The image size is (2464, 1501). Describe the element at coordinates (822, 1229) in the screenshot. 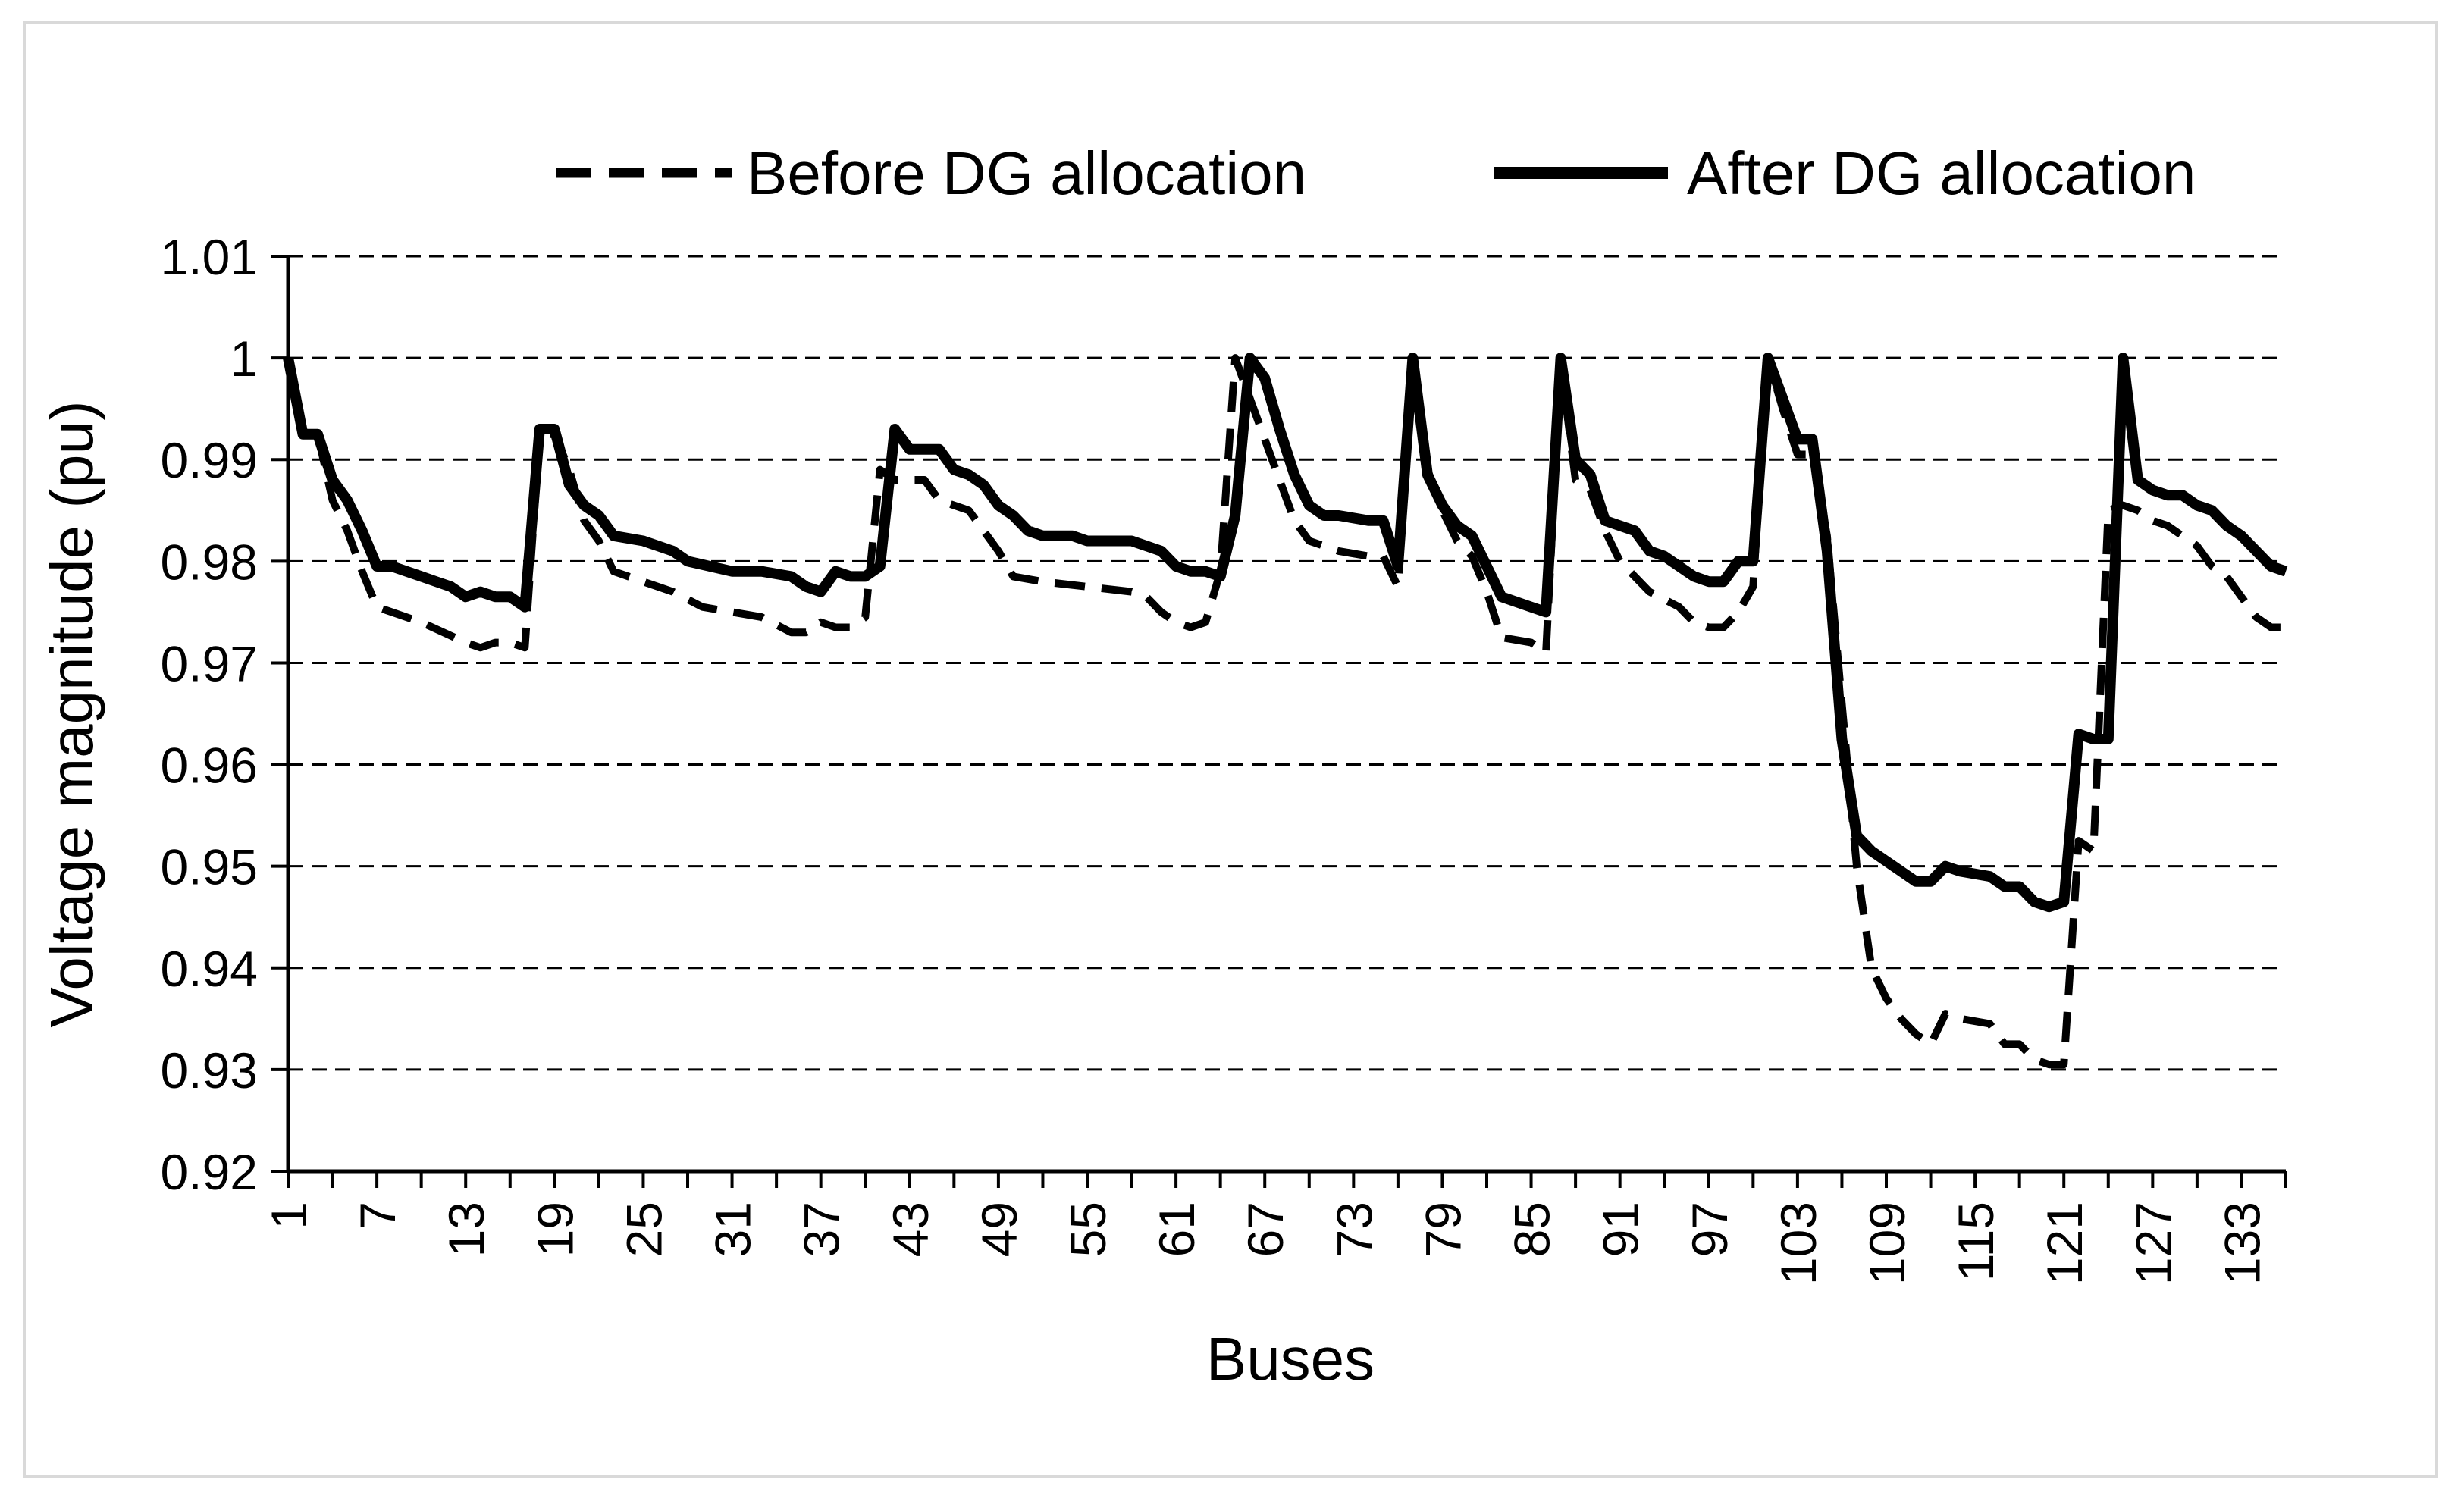

I see `x-tick-label: 37` at that location.